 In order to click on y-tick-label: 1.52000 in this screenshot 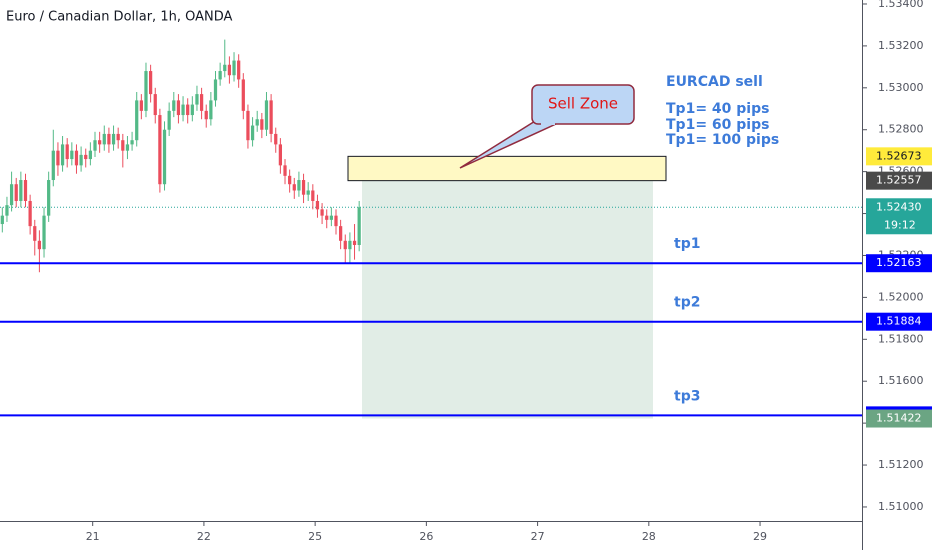, I will do `click(901, 296)`.